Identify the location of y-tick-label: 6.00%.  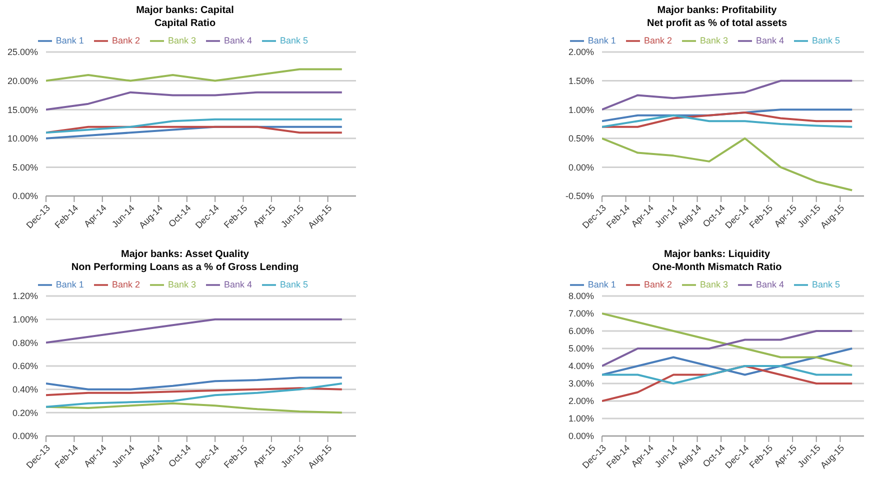
(581, 331).